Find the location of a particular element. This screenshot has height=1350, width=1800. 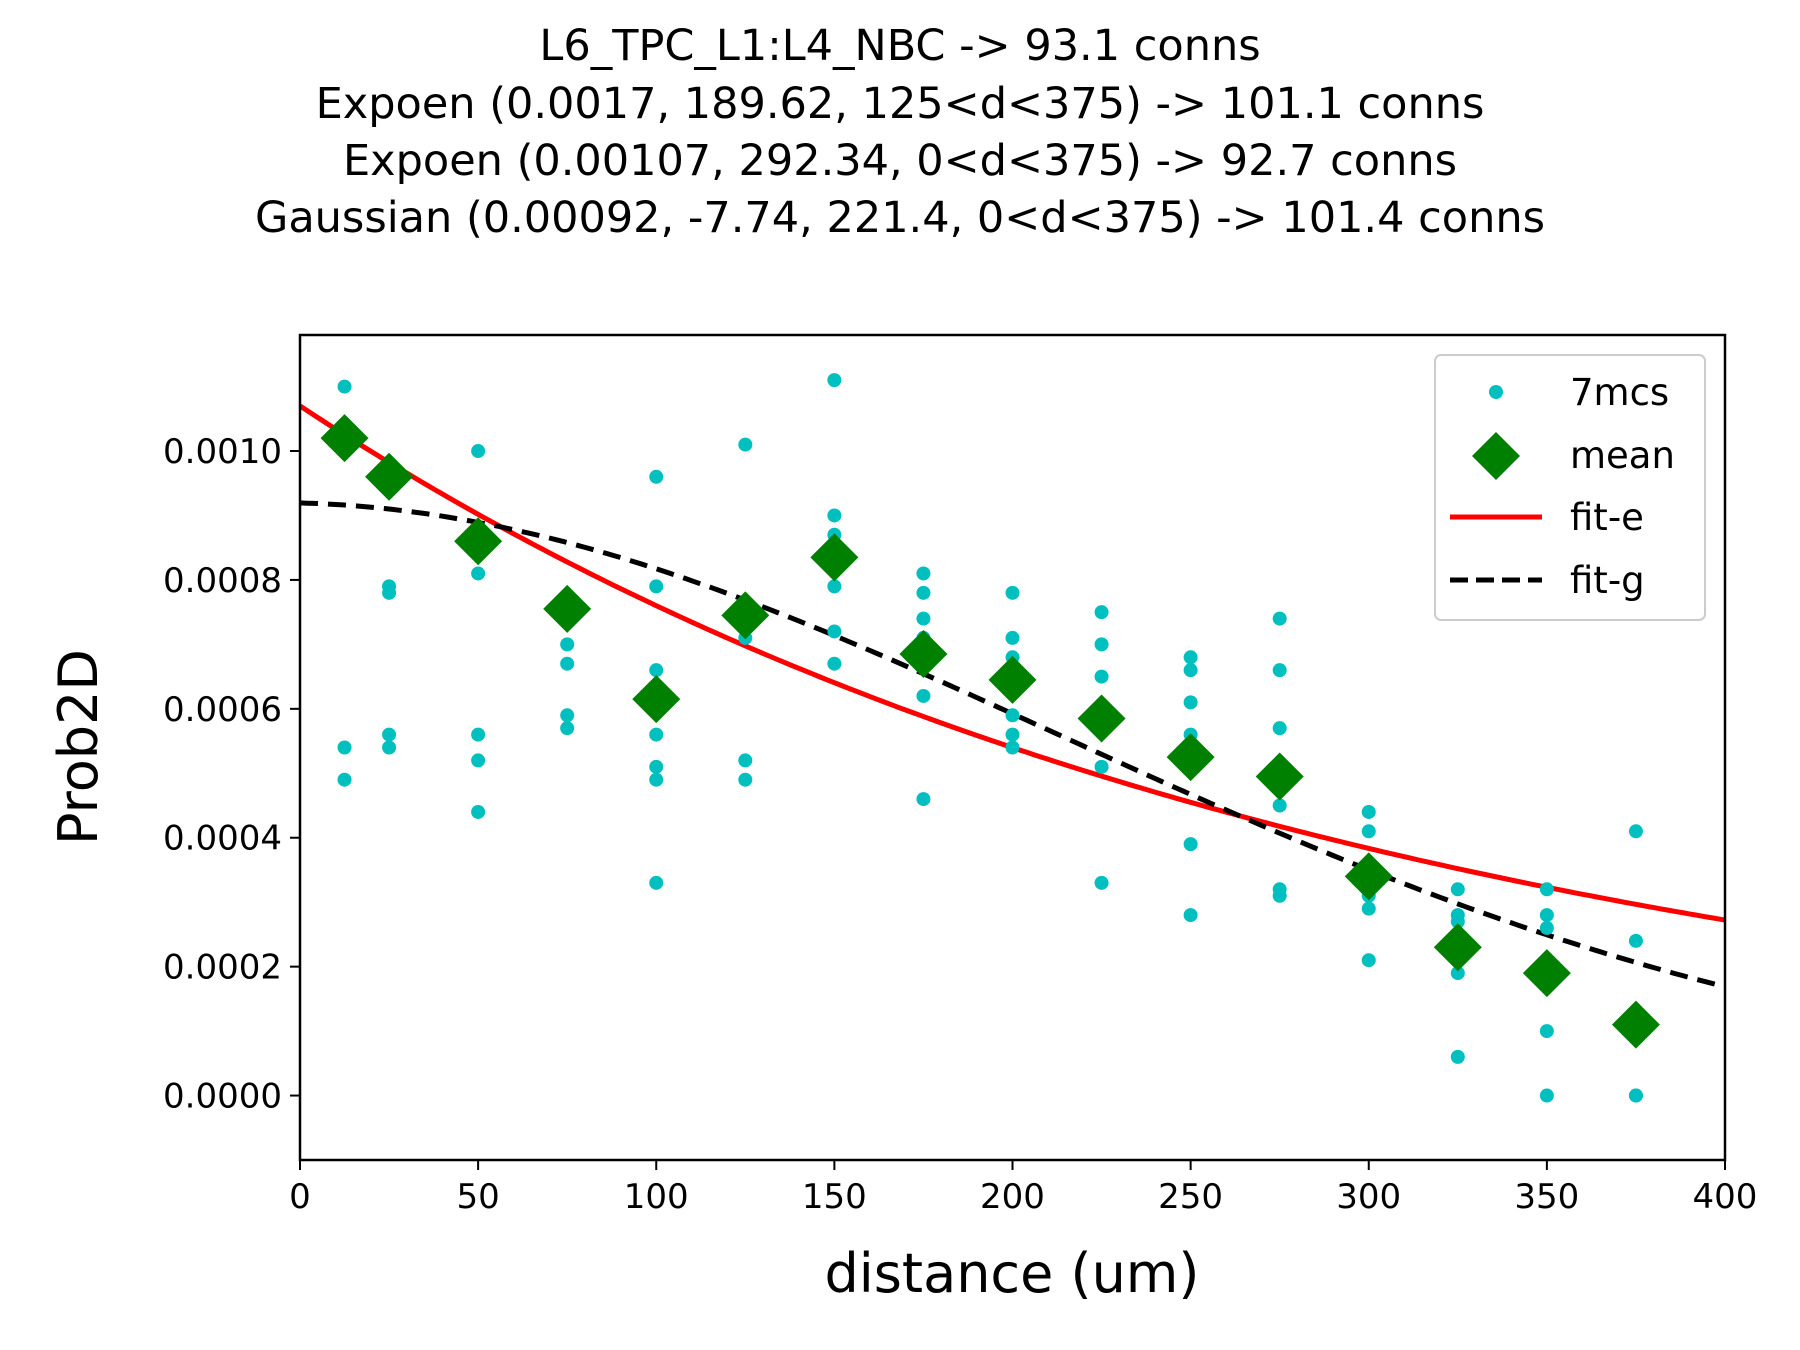

x-axis-label: distance (um) is located at coordinates (1012, 1273).